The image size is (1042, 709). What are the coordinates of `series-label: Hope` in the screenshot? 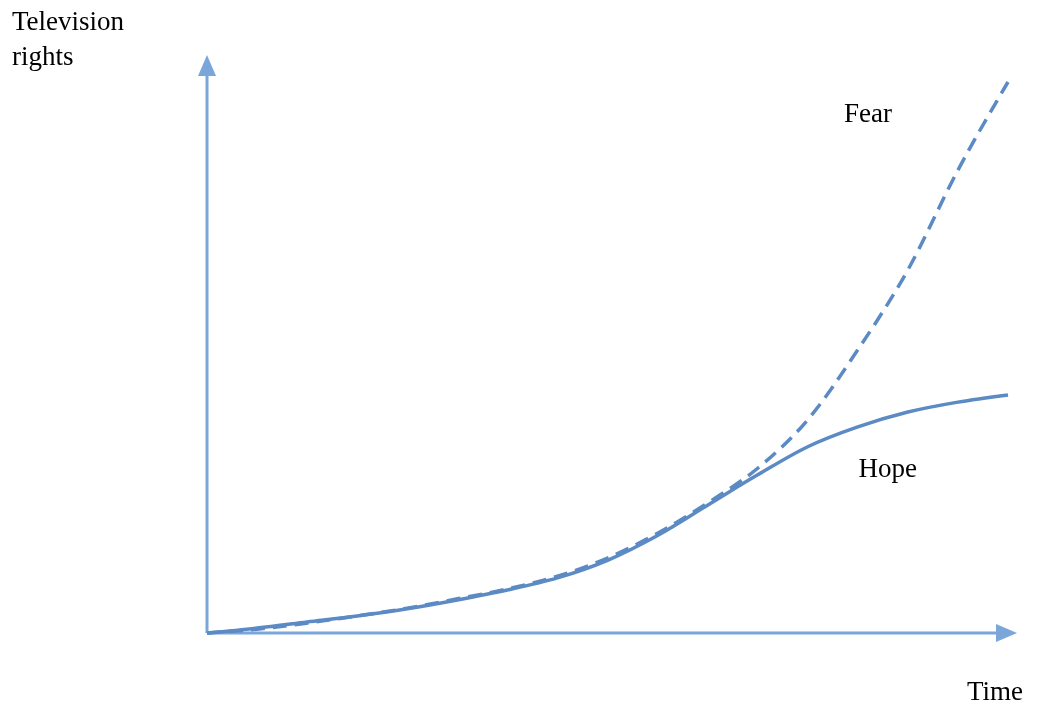 It's located at (888, 467).